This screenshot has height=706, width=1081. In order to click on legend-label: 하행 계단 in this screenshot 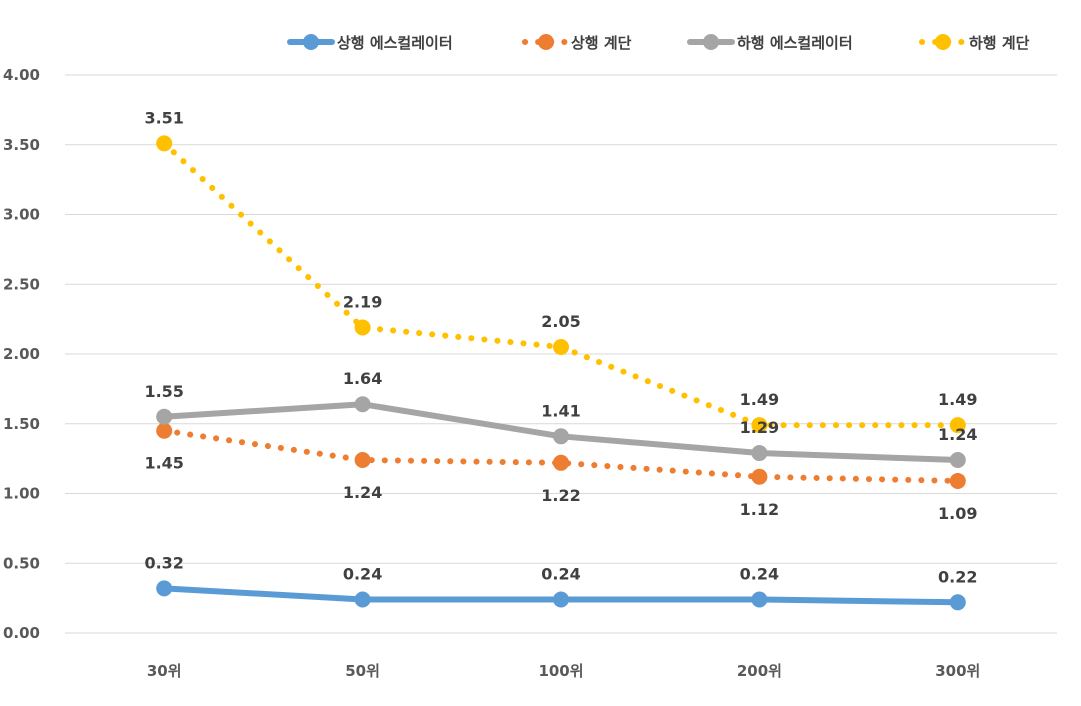, I will do `click(999, 43)`.